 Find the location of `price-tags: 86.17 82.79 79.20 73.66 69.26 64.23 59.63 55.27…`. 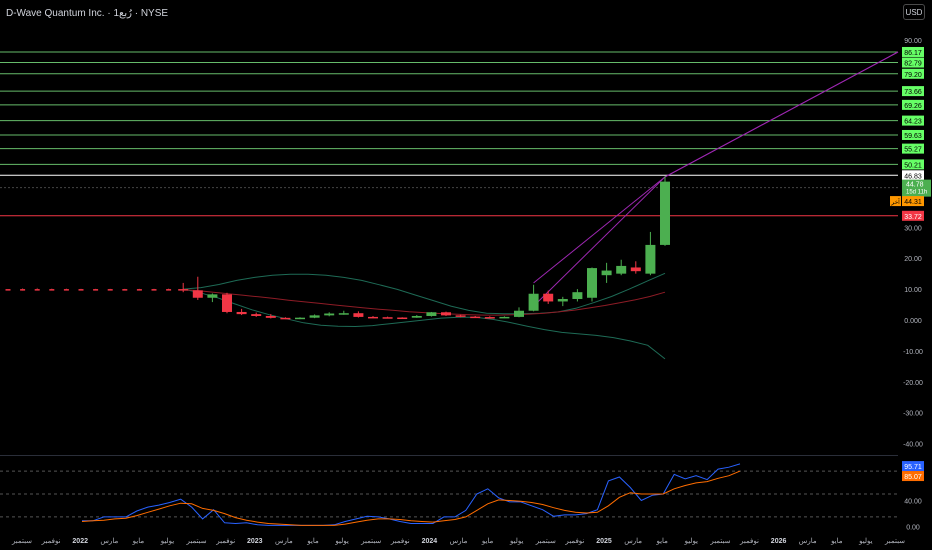

price-tags: 86.17 82.79 79.20 73.66 69.26 64.23 59.63 55.27… is located at coordinates (910, 264).